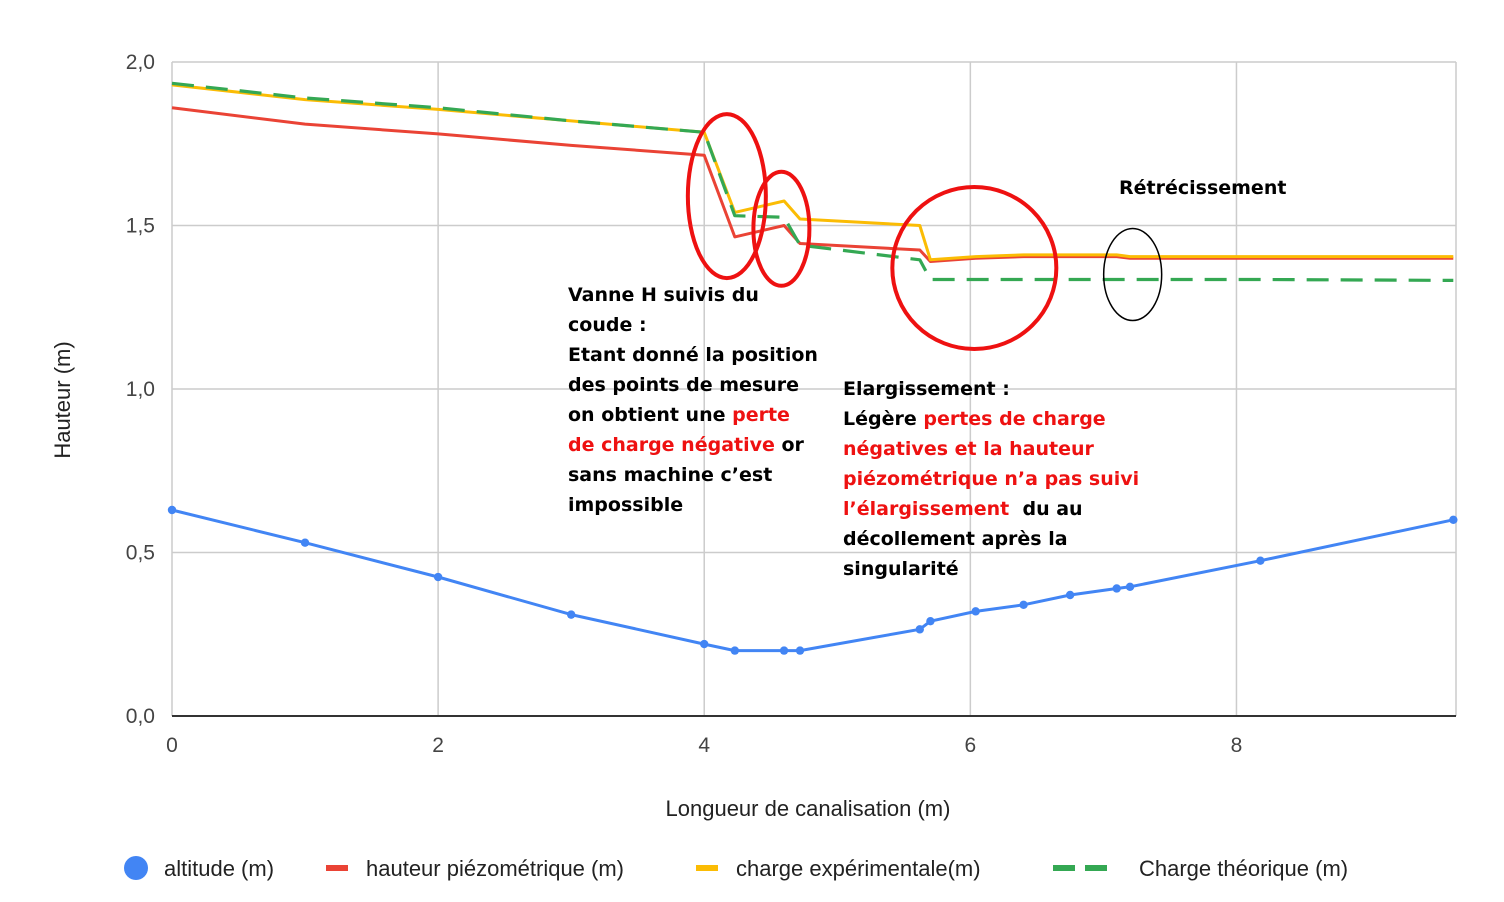  Describe the element at coordinates (955, 539) in the screenshot. I see `annotation-elargissement-line: décollement après la` at that location.